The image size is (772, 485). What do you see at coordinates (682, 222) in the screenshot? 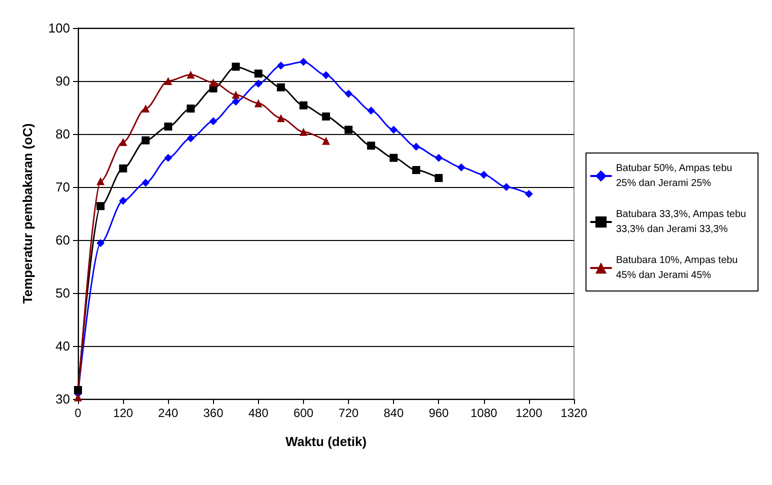
I see `legend-label: Batubara 33,3%, Ampas tebu 33,3% dan Jerami 33,3%` at bounding box center [682, 222].